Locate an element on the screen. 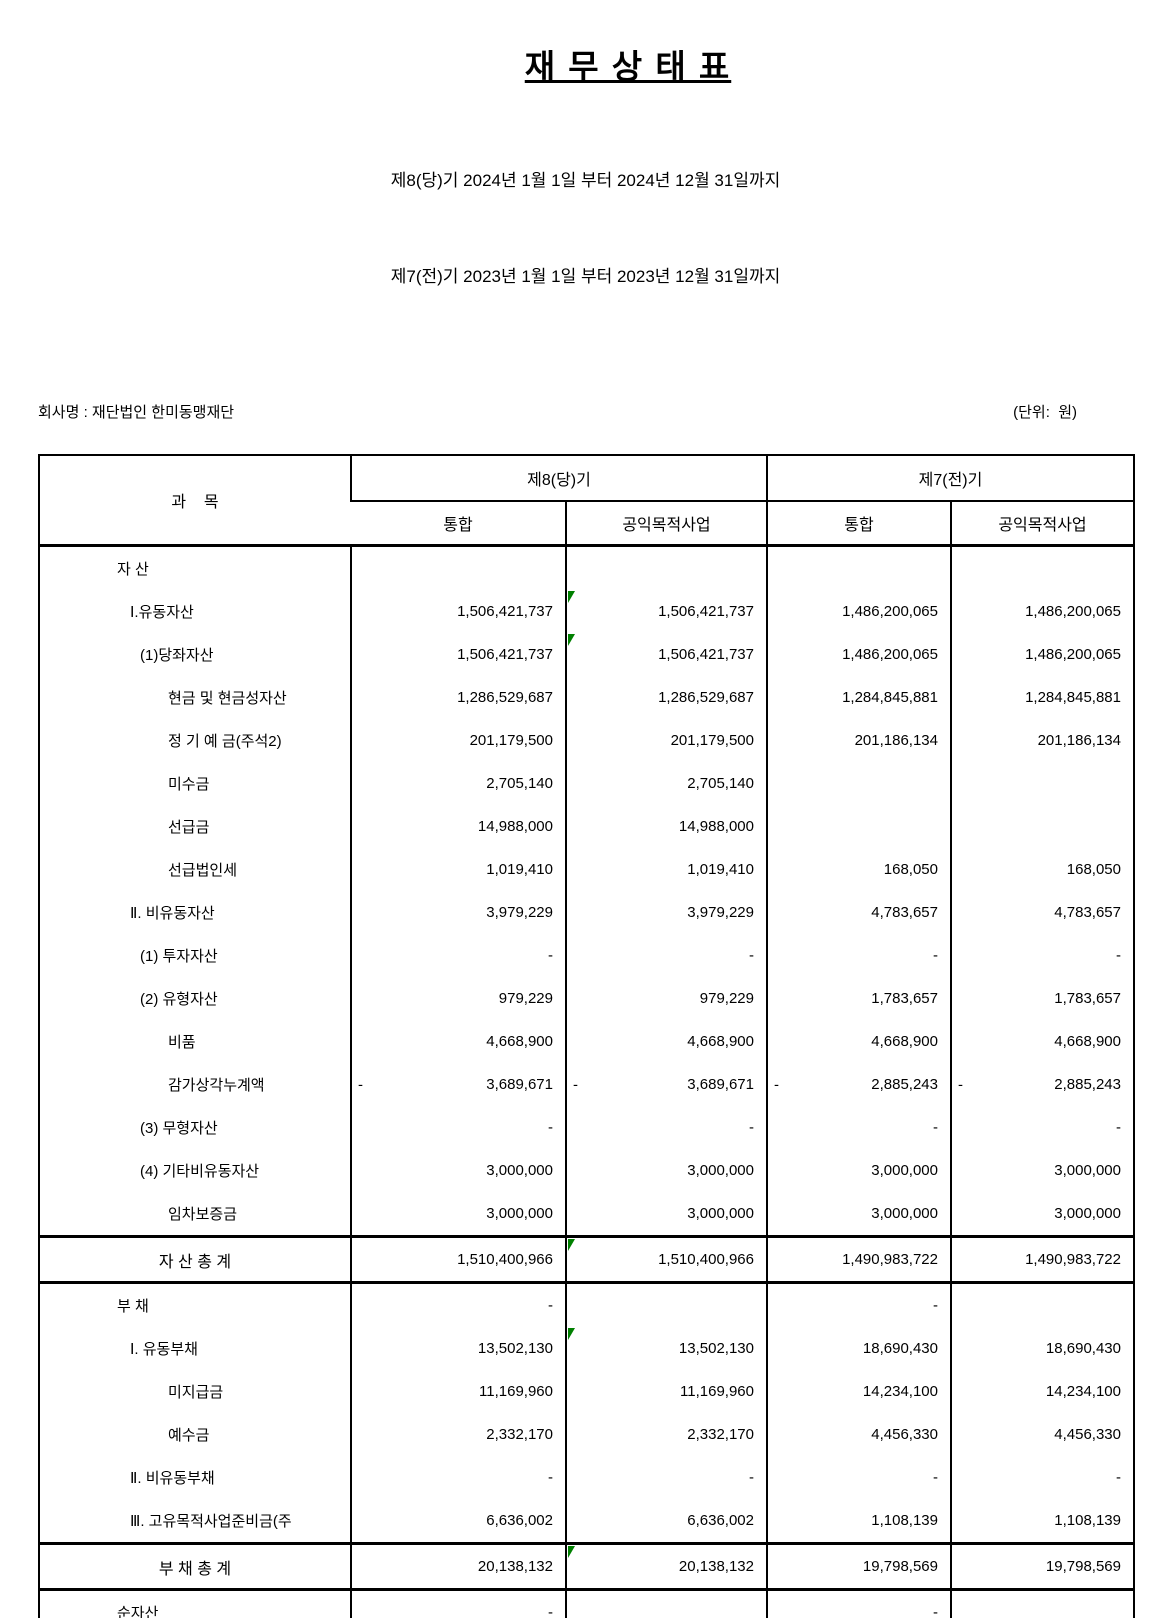 Image resolution: width=1171 pixels, height=1618 pixels. cell-value: 1,019,410 is located at coordinates (720, 869).